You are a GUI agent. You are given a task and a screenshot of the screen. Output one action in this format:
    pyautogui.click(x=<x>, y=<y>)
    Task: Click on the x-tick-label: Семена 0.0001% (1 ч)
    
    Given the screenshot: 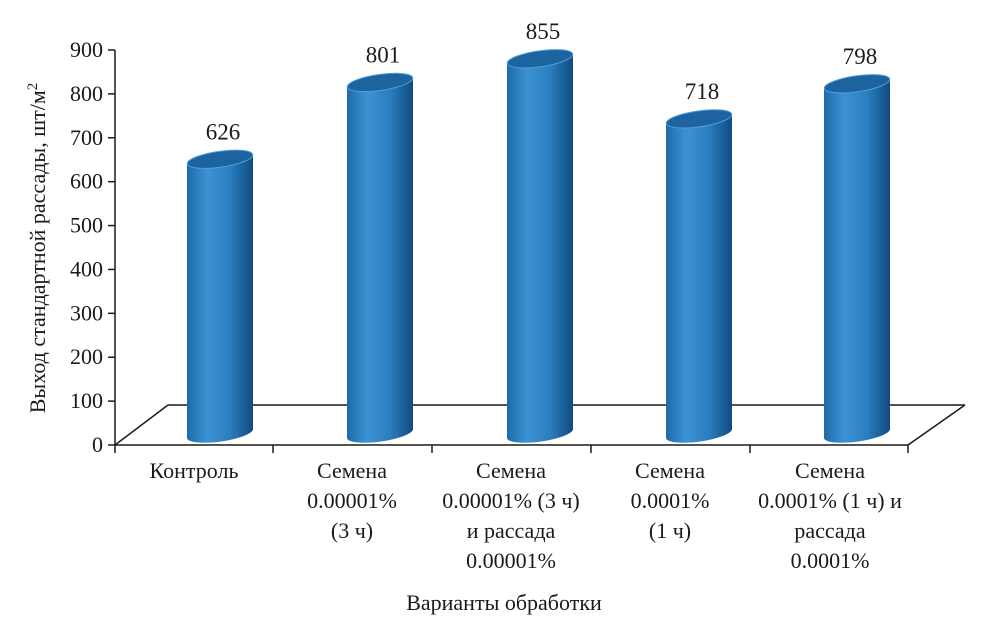 What is the action you would take?
    pyautogui.click(x=670, y=500)
    